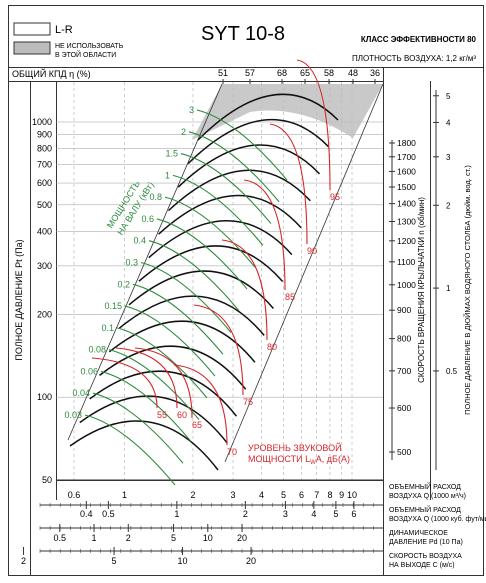 The width and height of the screenshot is (486, 583). Describe the element at coordinates (131, 263) in the screenshot. I see `power-label: 0.3` at that location.